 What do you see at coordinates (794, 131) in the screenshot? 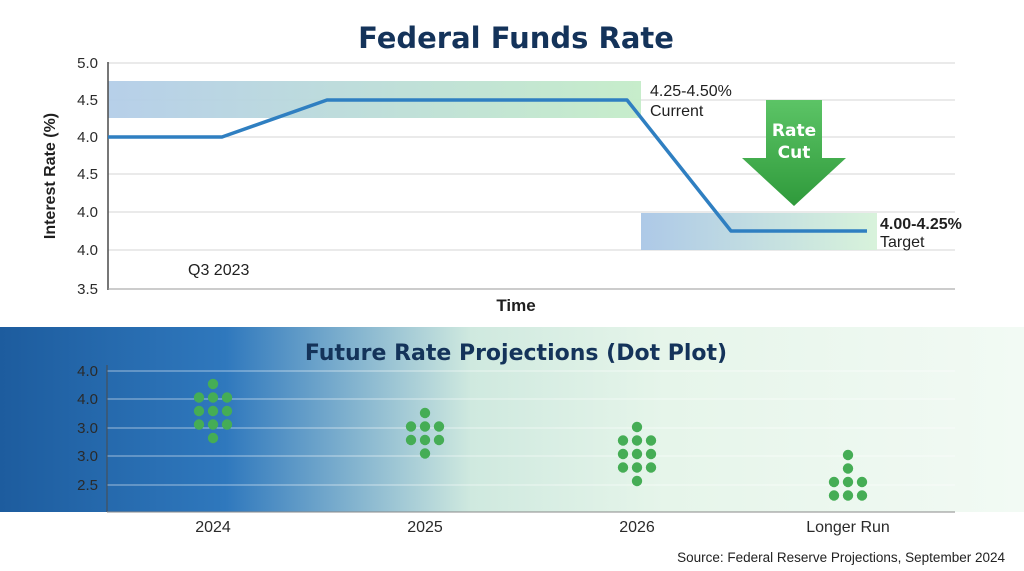
I see `rate-cut-label-line1: Rate` at bounding box center [794, 131].